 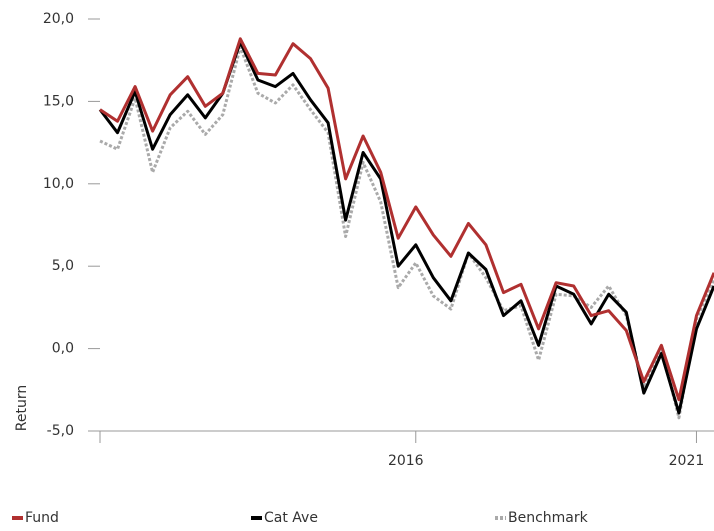 I want to click on legend-label: Benchmark, so click(x=548, y=518).